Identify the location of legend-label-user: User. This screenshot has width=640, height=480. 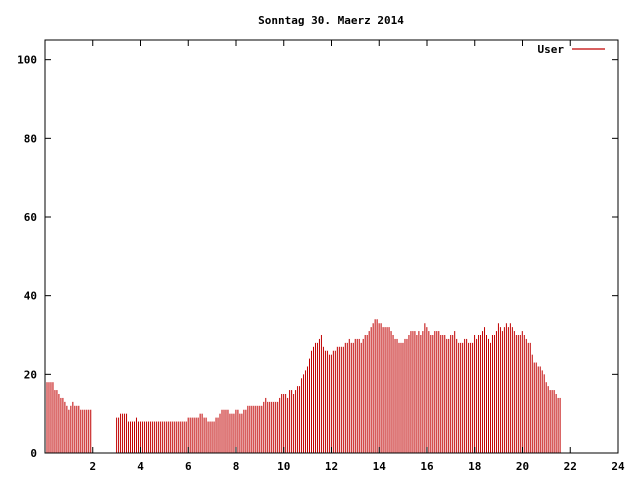
(551, 49).